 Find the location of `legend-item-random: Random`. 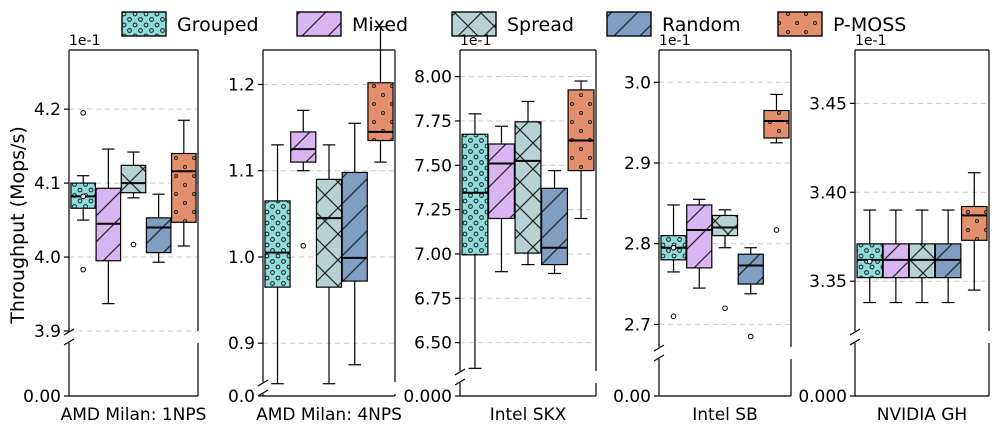

legend-item-random: Random is located at coordinates (673, 24).